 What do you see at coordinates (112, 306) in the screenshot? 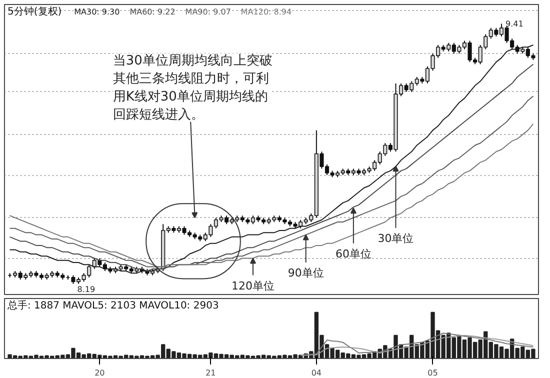
I see `chart-title: 总手: 1887 MAVOL5: 2103 MAVOL10: 2903` at bounding box center [112, 306].